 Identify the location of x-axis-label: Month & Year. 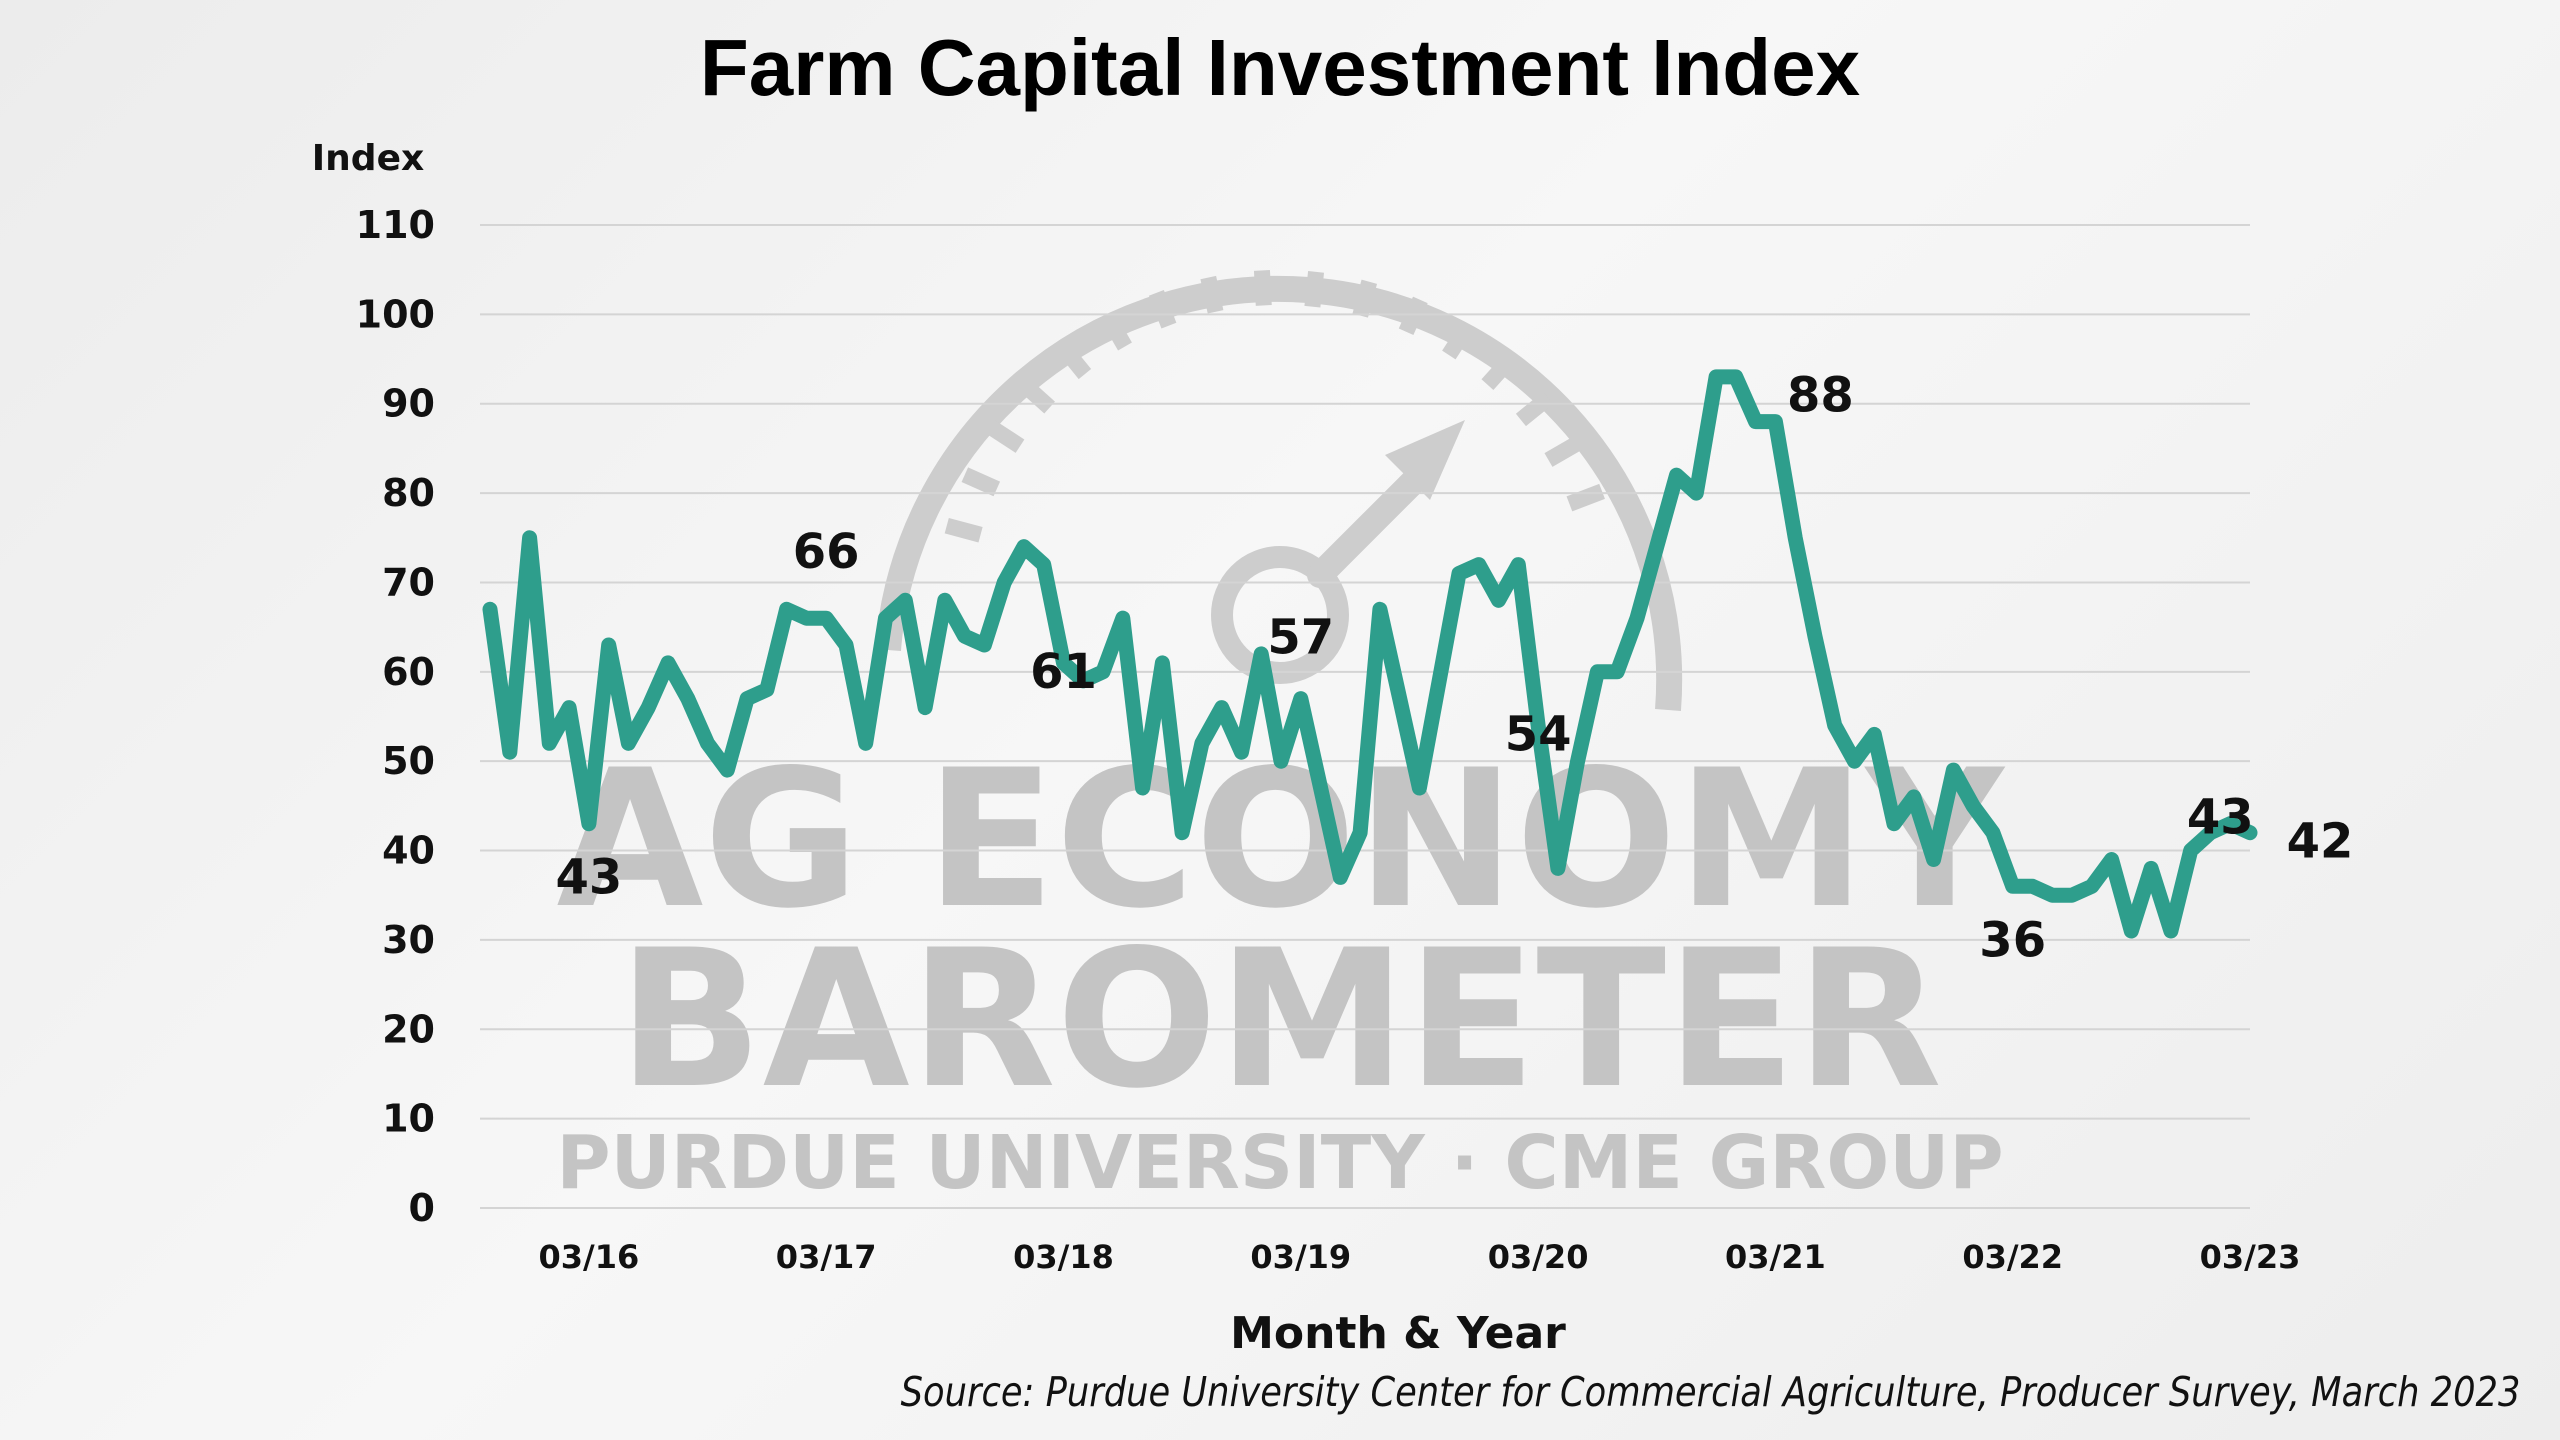
(1398, 1333).